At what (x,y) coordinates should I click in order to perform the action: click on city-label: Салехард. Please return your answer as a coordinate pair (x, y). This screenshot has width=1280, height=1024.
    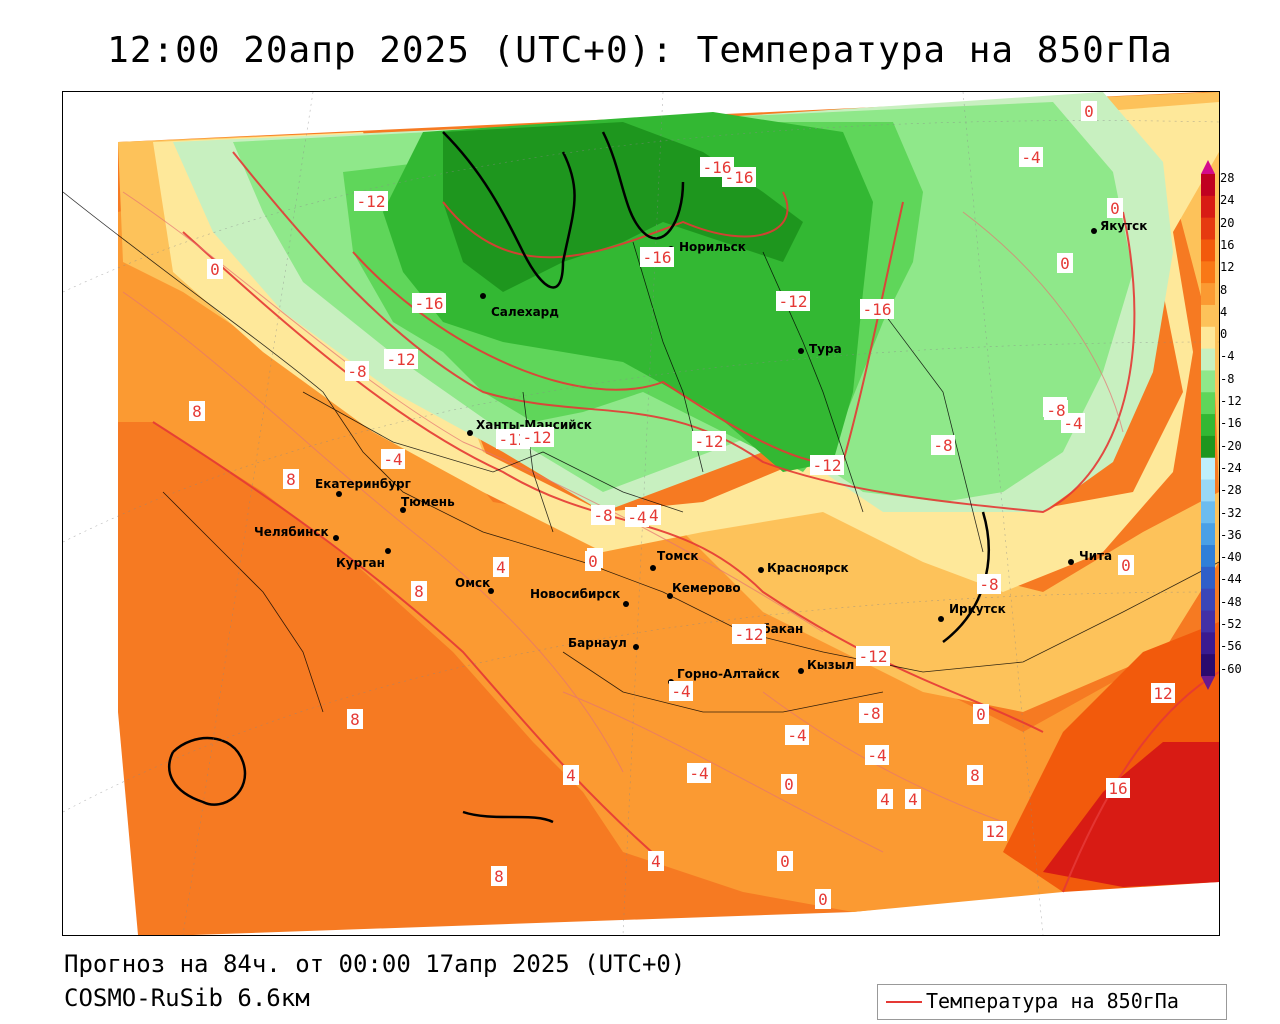
    Looking at the image, I should click on (525, 312).